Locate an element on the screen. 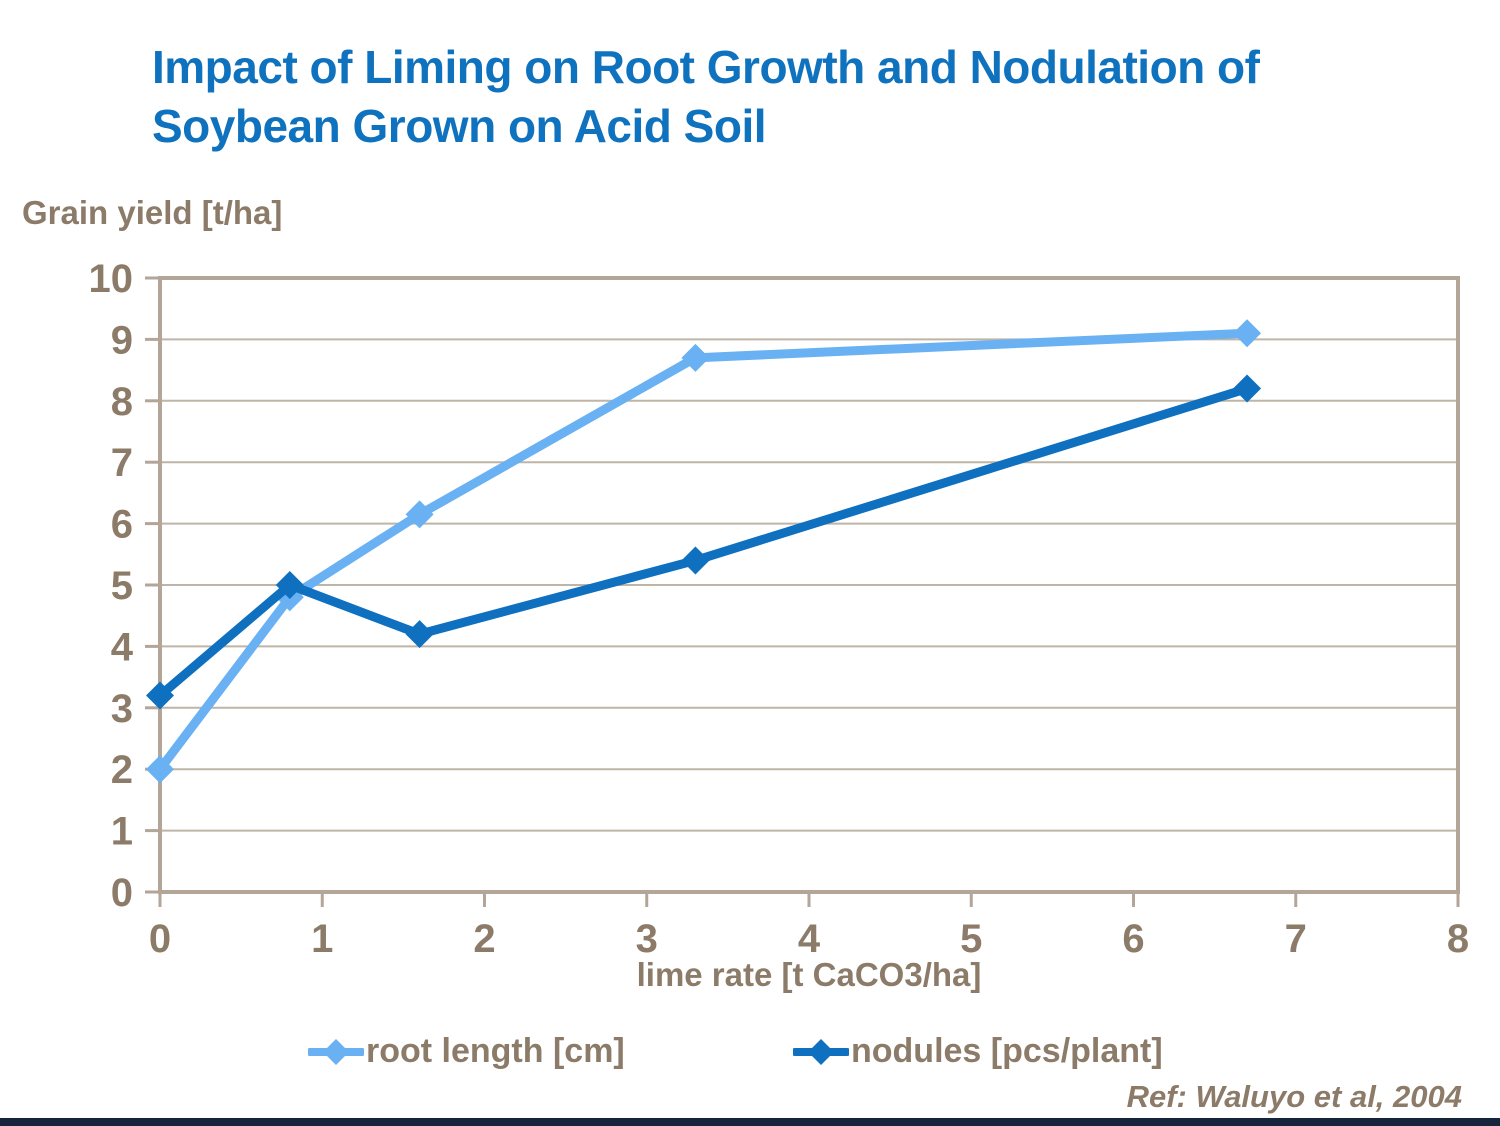 This screenshot has width=1500, height=1126. legend-label-nodules: nodules [pcs/plant] is located at coordinates (1007, 1051).